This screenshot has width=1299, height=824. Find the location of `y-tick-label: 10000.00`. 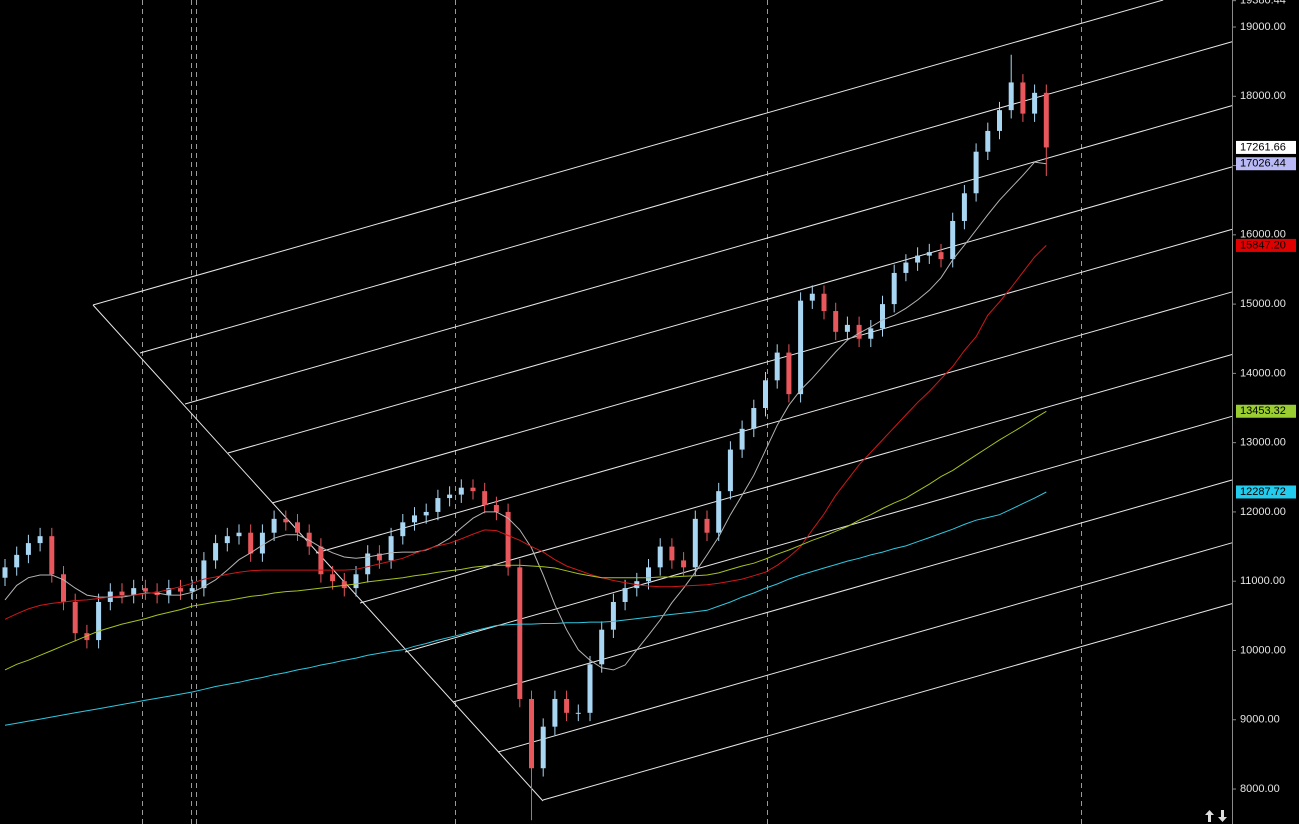

y-tick-label: 10000.00 is located at coordinates (1263, 650).